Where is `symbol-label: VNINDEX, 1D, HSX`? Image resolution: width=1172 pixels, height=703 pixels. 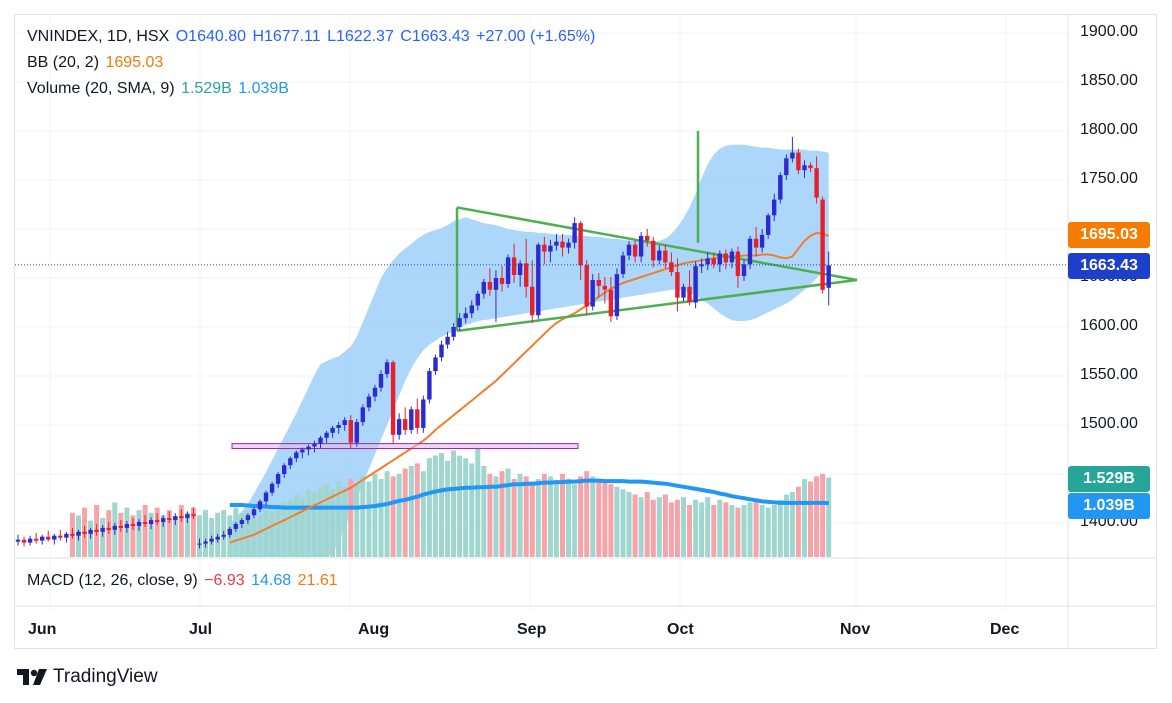 symbol-label: VNINDEX, 1D, HSX is located at coordinates (98, 36).